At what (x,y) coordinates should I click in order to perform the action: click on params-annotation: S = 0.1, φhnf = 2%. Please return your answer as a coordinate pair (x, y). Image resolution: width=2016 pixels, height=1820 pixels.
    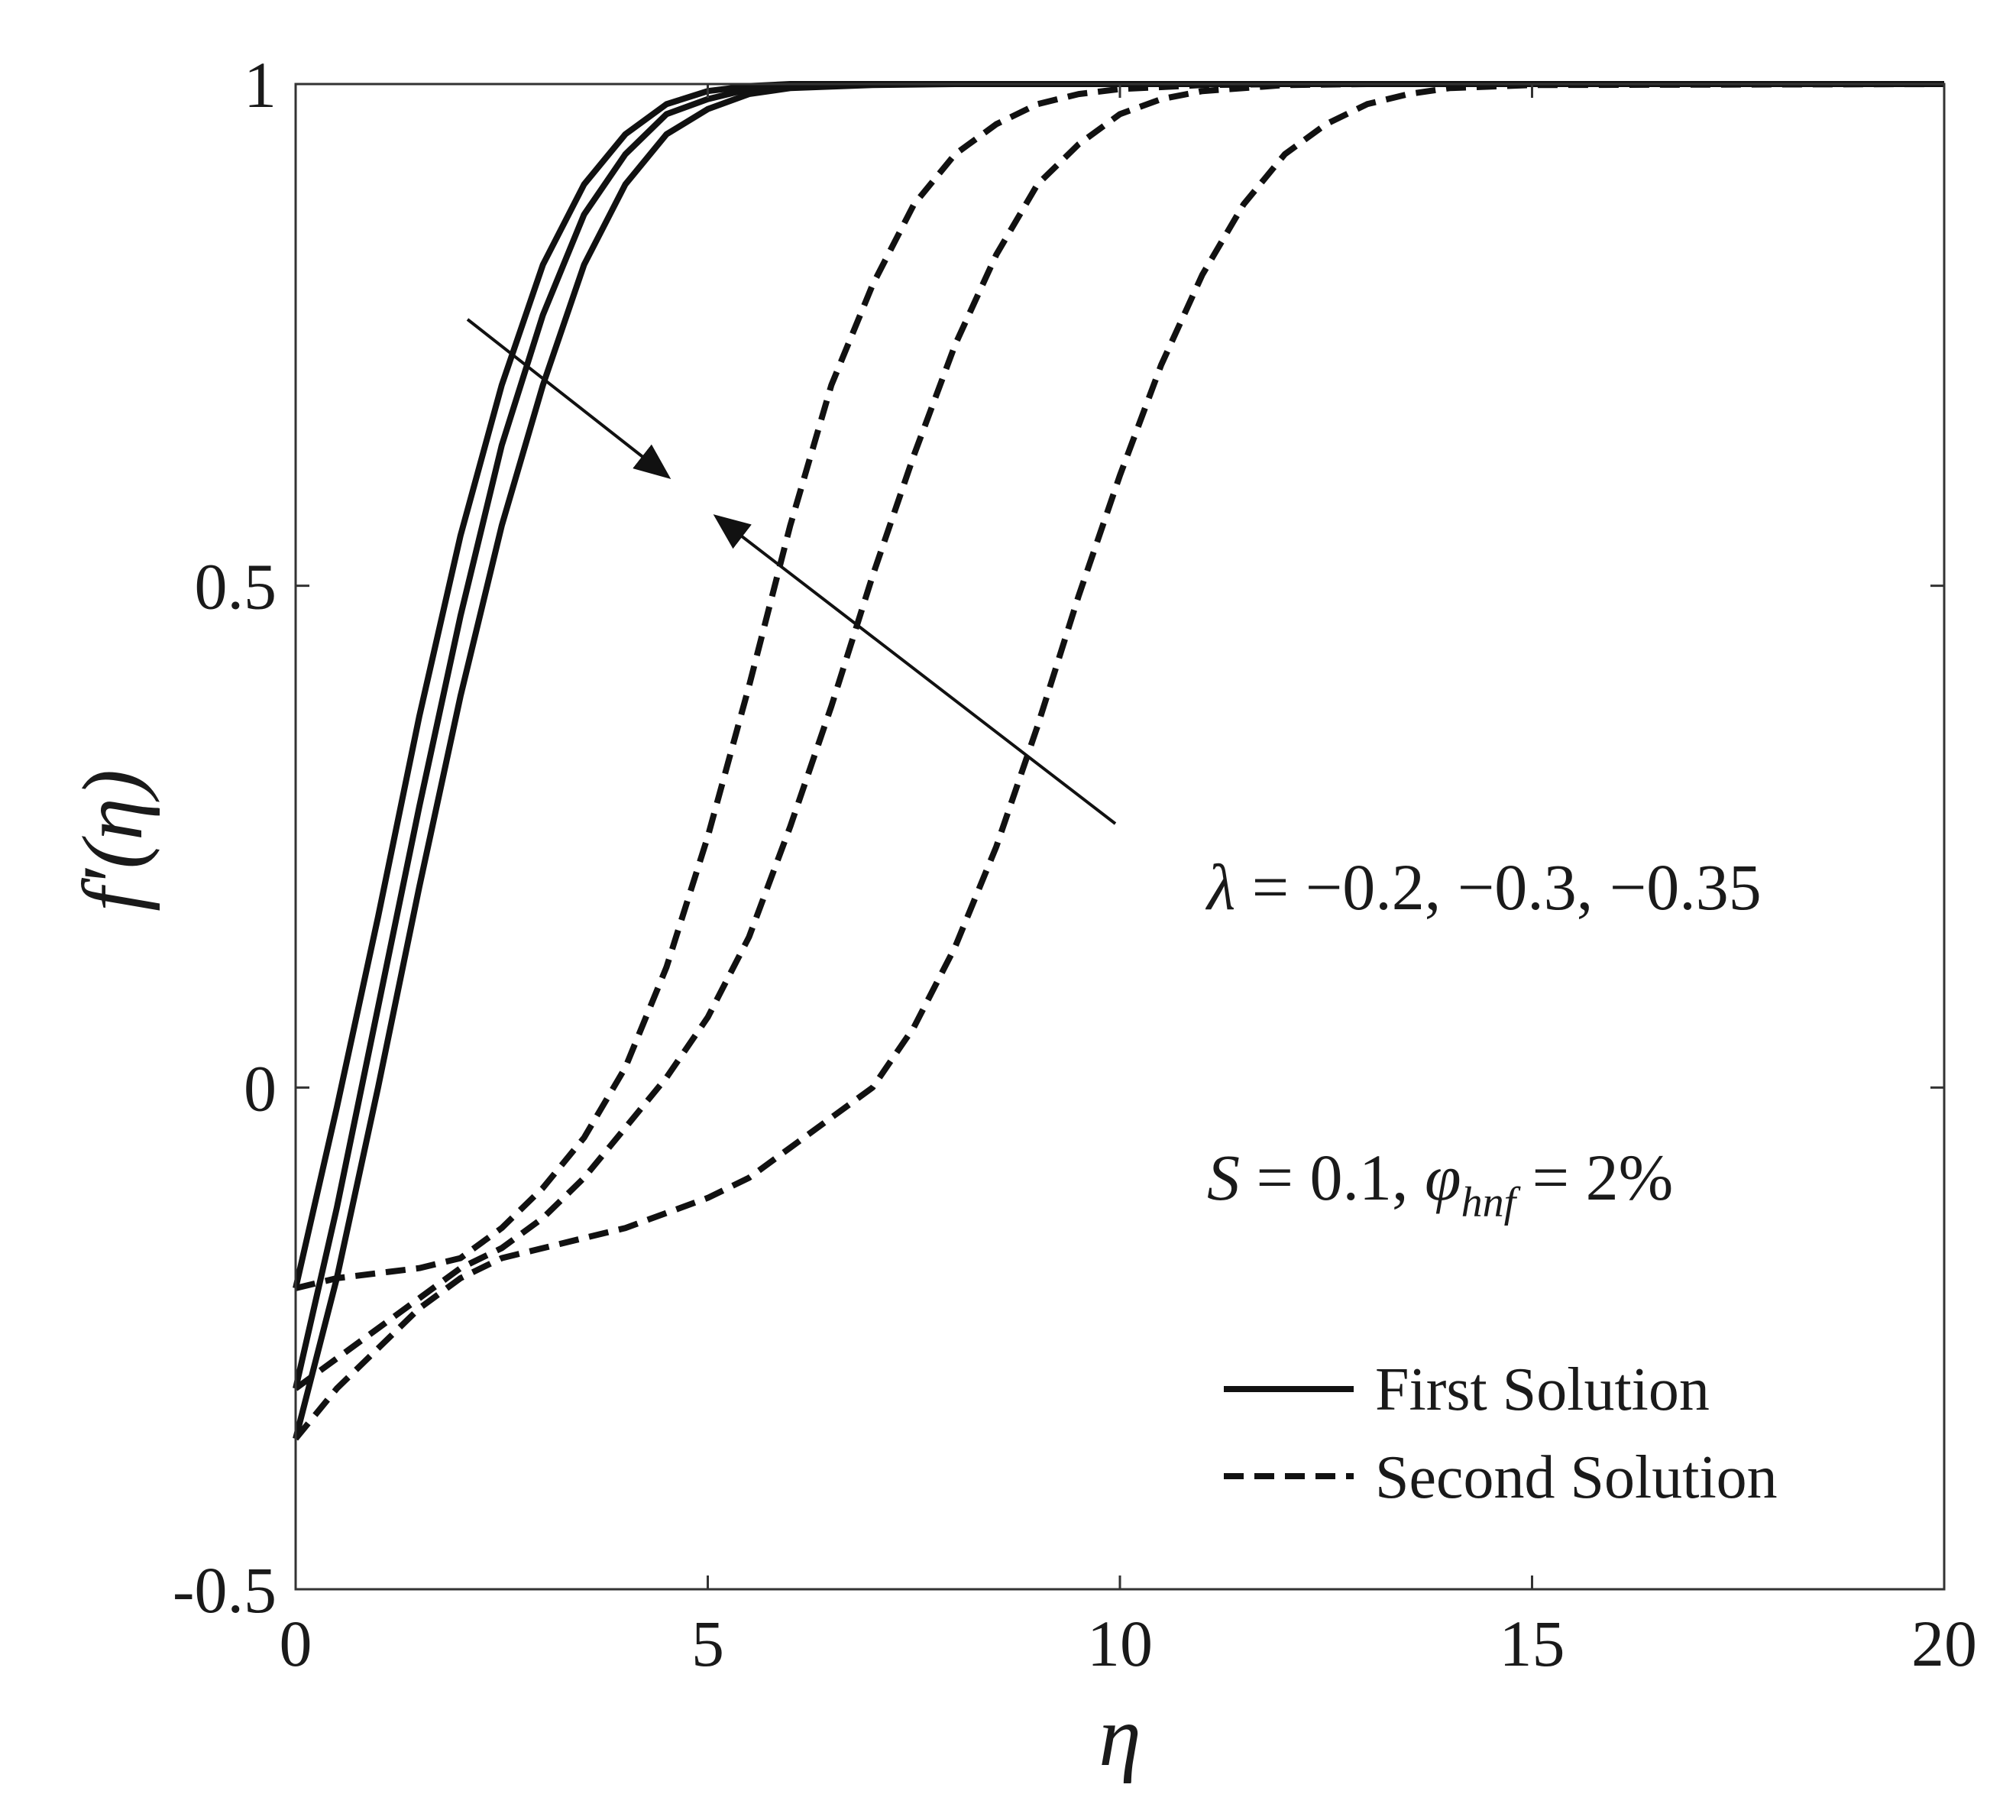
    Looking at the image, I should click on (1440, 1183).